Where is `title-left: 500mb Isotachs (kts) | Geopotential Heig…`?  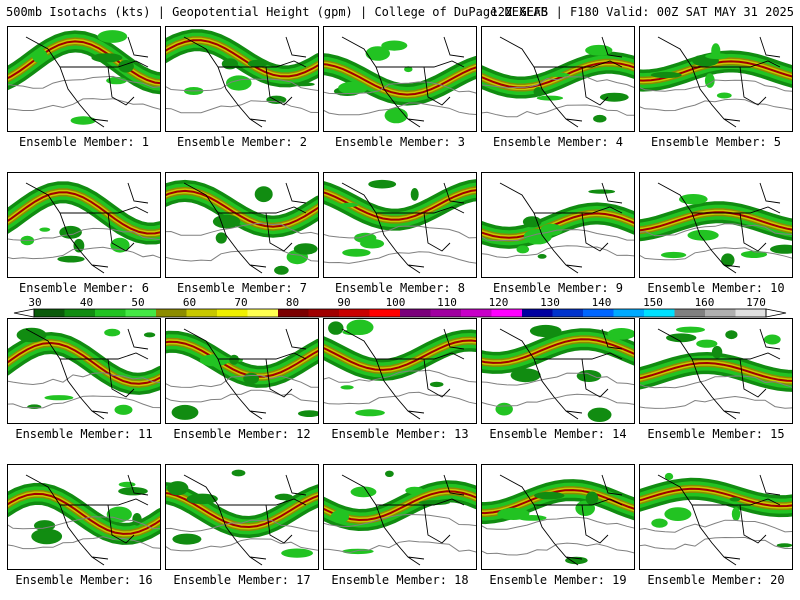 title-left: 500mb Isotachs (kts) | Geopotential Heig… is located at coordinates (277, 12).